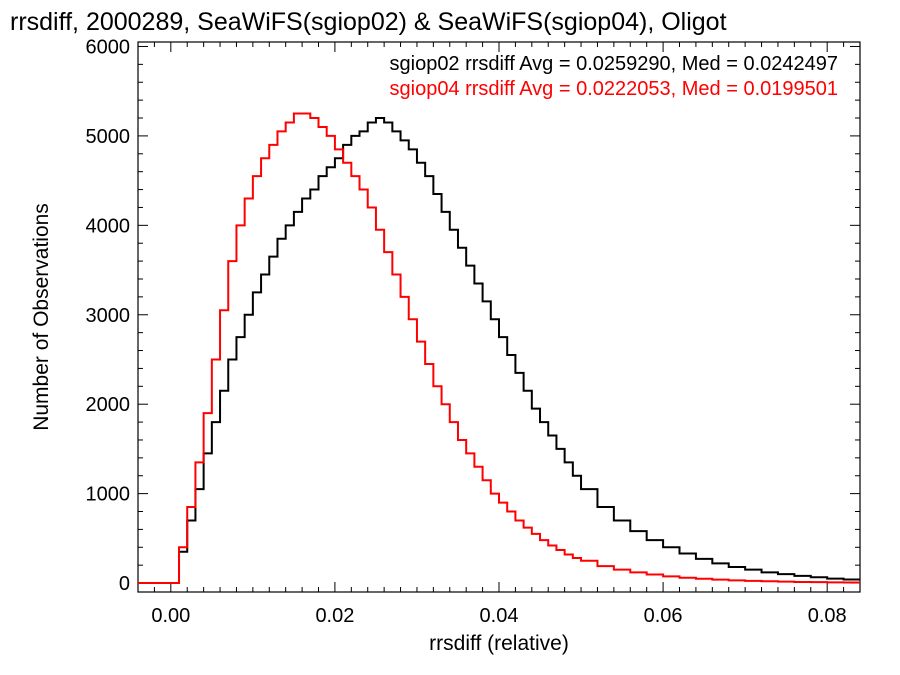  I want to click on x-tick-label: 0.04, so click(499, 616).